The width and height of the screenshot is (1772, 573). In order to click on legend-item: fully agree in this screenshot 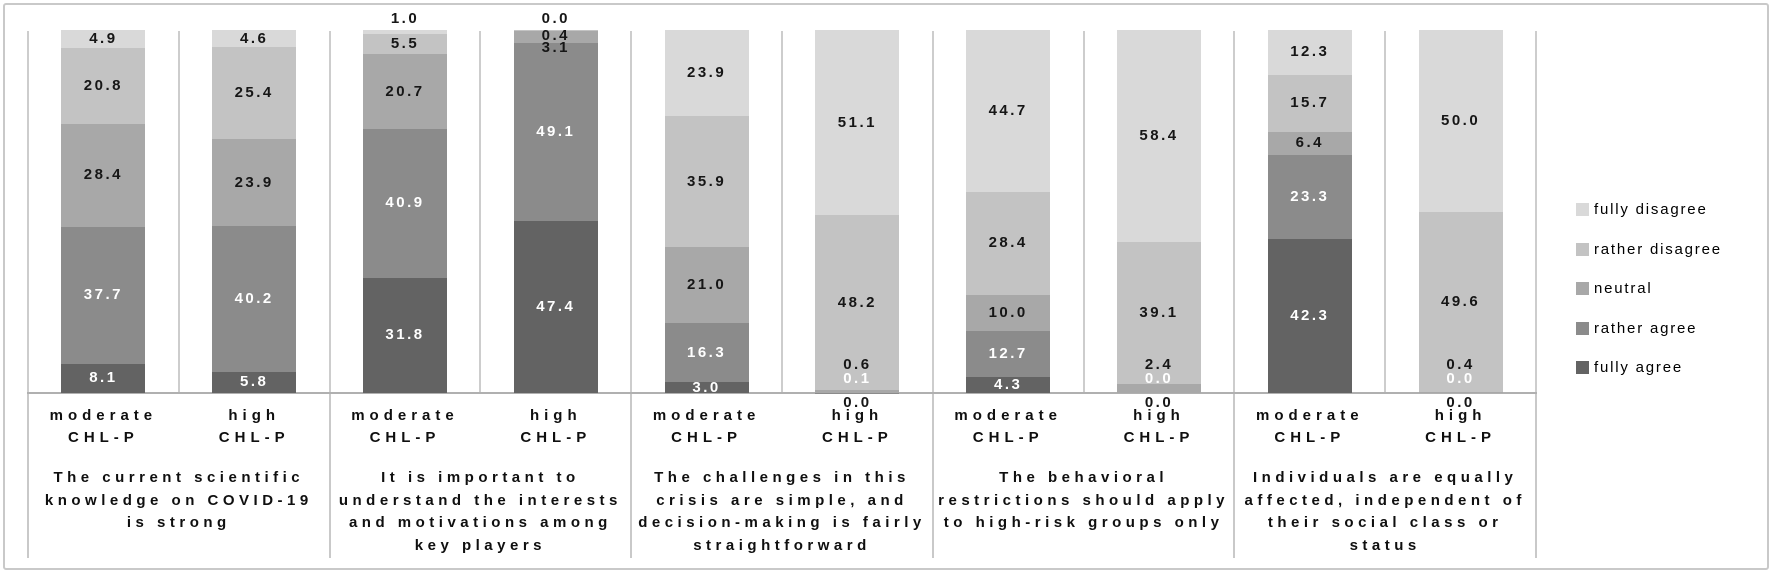, I will do `click(1649, 368)`.